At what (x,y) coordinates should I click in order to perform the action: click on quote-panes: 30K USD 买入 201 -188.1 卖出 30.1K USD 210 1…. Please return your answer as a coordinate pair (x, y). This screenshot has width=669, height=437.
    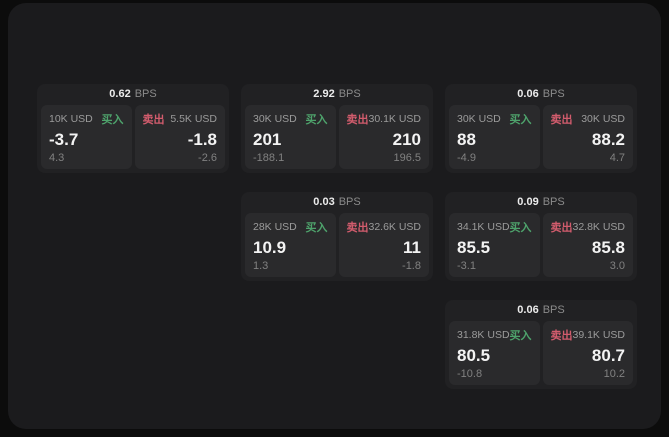
    Looking at the image, I should click on (337, 137).